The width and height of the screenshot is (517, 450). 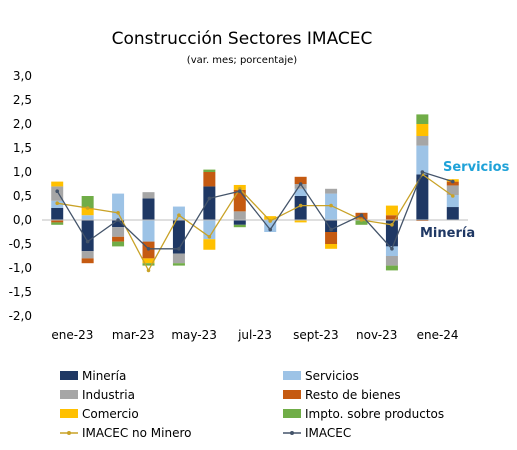 I want to click on y-tick-label: 1,5, so click(x=22, y=148).